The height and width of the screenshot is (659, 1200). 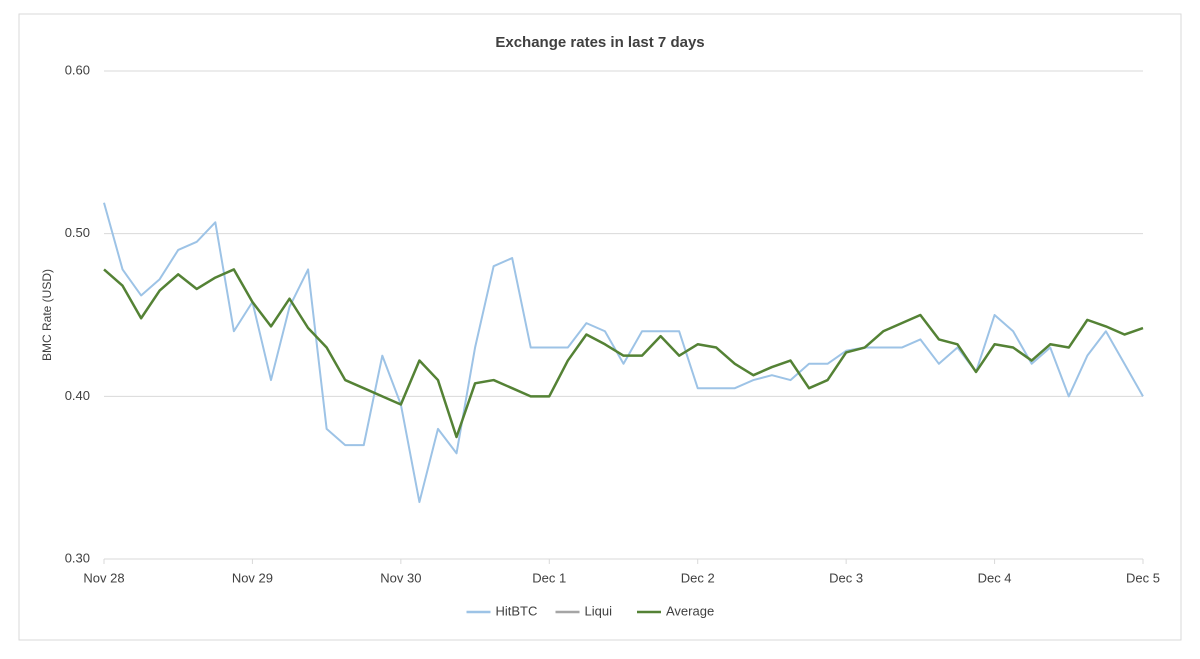 What do you see at coordinates (599, 610) in the screenshot?
I see `legend-label: Liqui` at bounding box center [599, 610].